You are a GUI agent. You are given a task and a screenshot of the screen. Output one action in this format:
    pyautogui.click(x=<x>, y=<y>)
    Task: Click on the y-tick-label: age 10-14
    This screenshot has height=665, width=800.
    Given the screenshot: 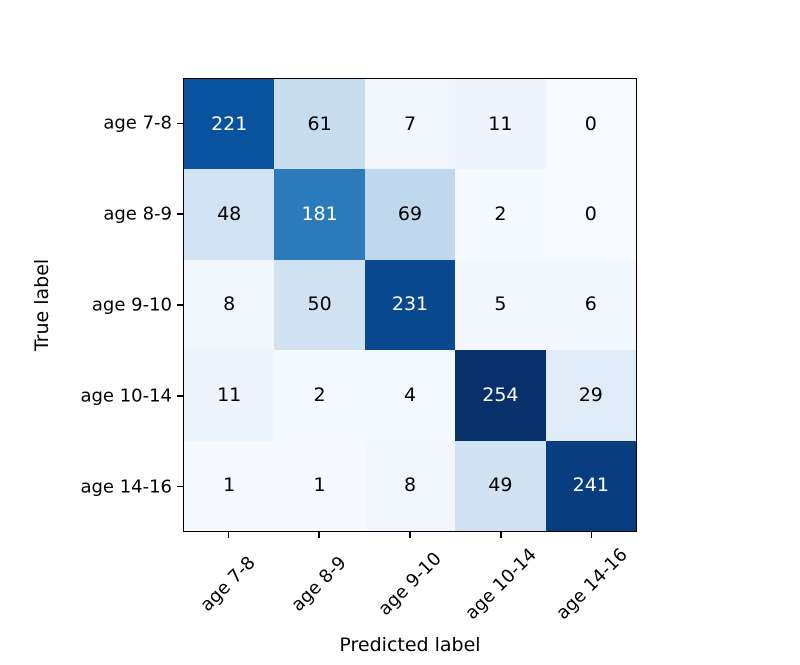 What is the action you would take?
    pyautogui.click(x=126, y=396)
    